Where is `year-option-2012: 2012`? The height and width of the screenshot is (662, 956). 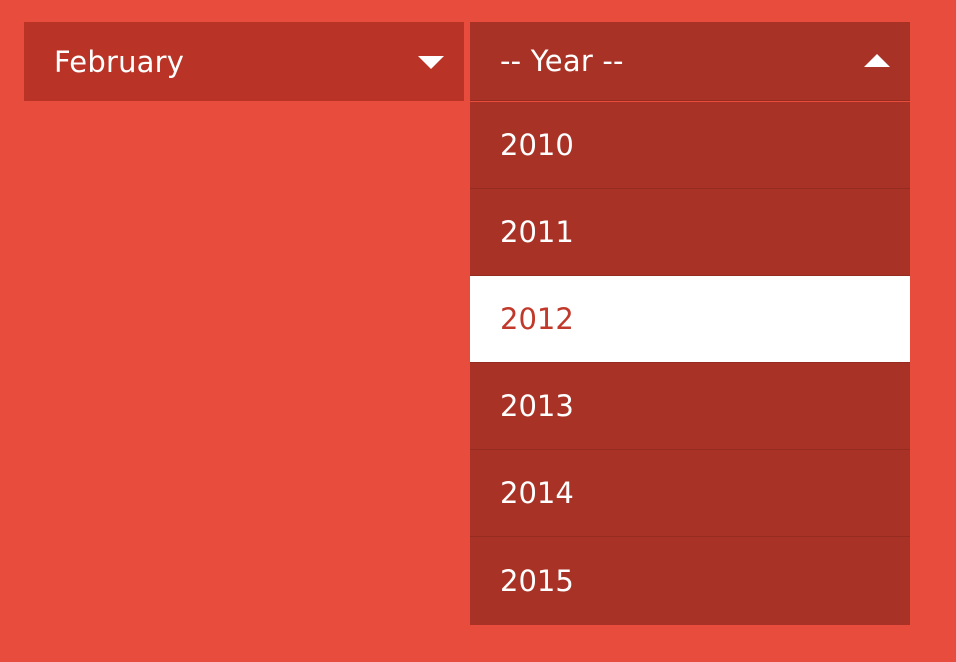
year-option-2012: 2012 is located at coordinates (690, 319).